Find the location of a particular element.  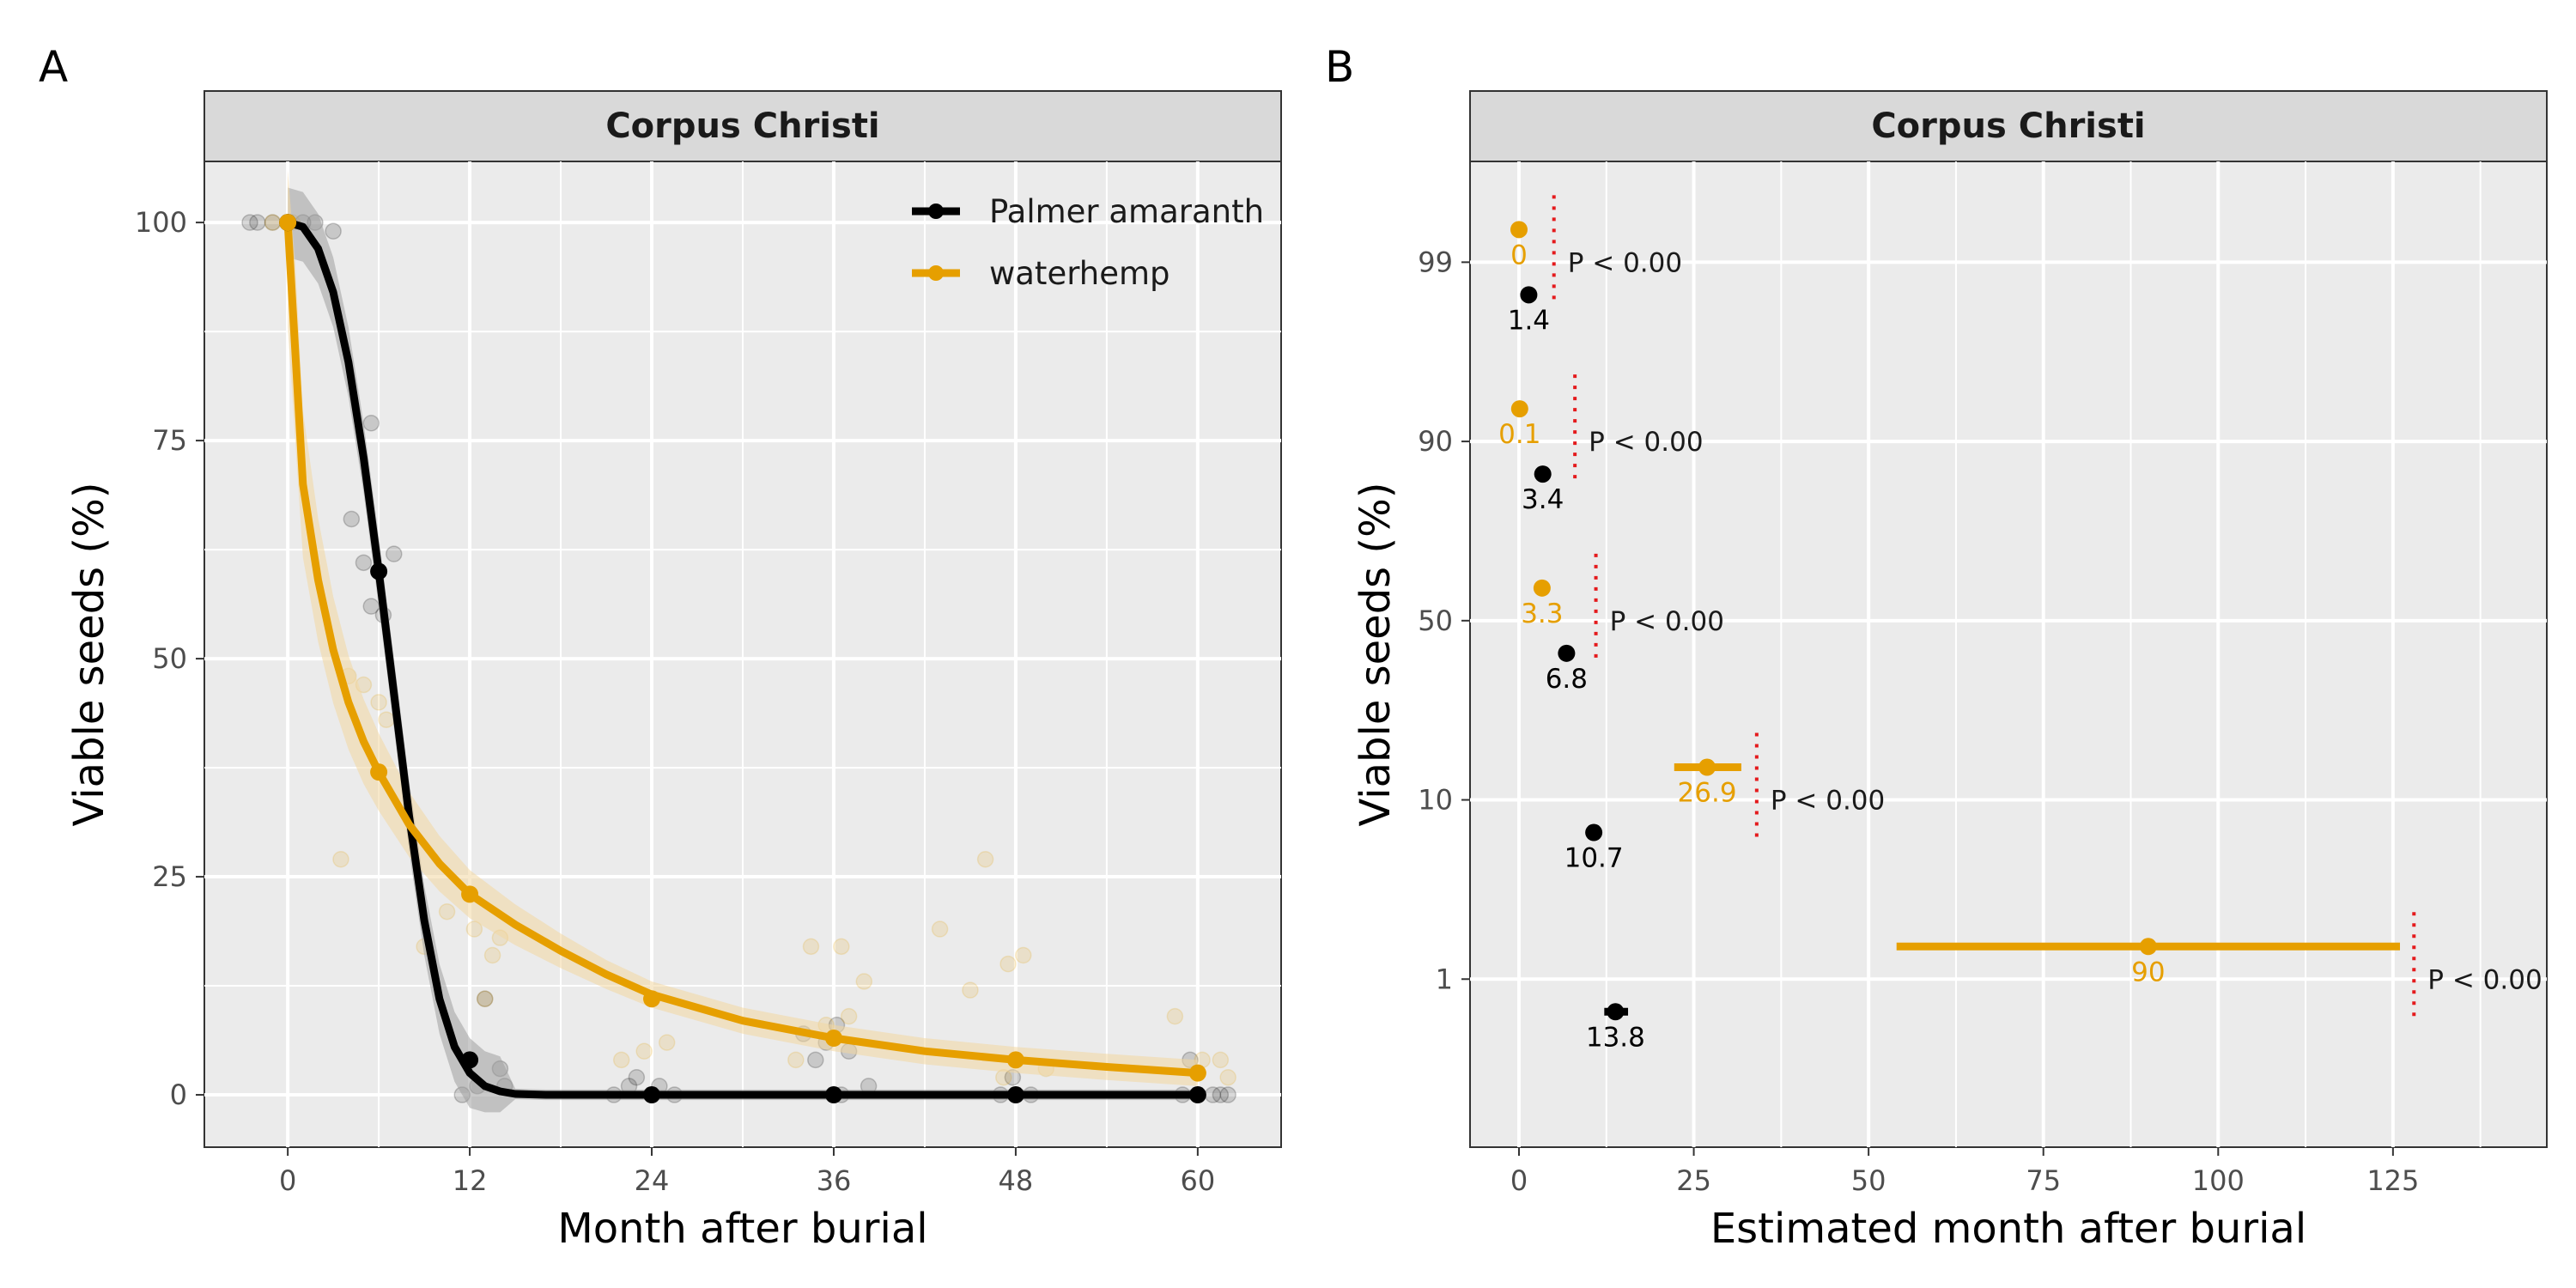

x-tick-label-b-5: 125 is located at coordinates (2392, 1180).